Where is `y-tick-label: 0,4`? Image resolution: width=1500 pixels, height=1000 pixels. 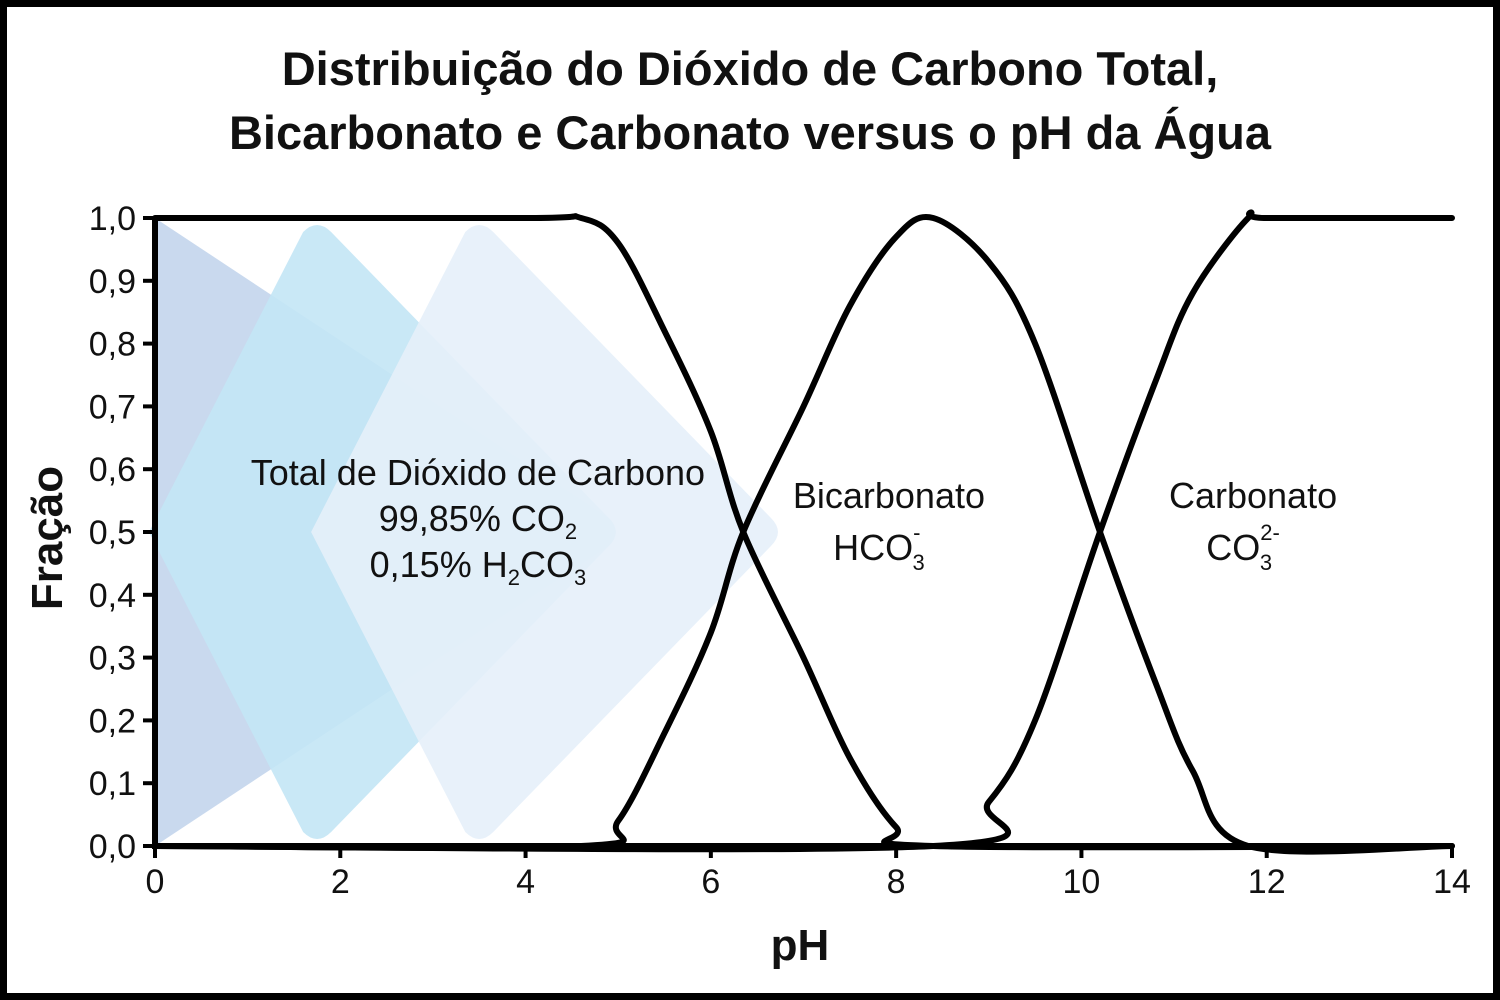
y-tick-label: 0,4 is located at coordinates (112, 596).